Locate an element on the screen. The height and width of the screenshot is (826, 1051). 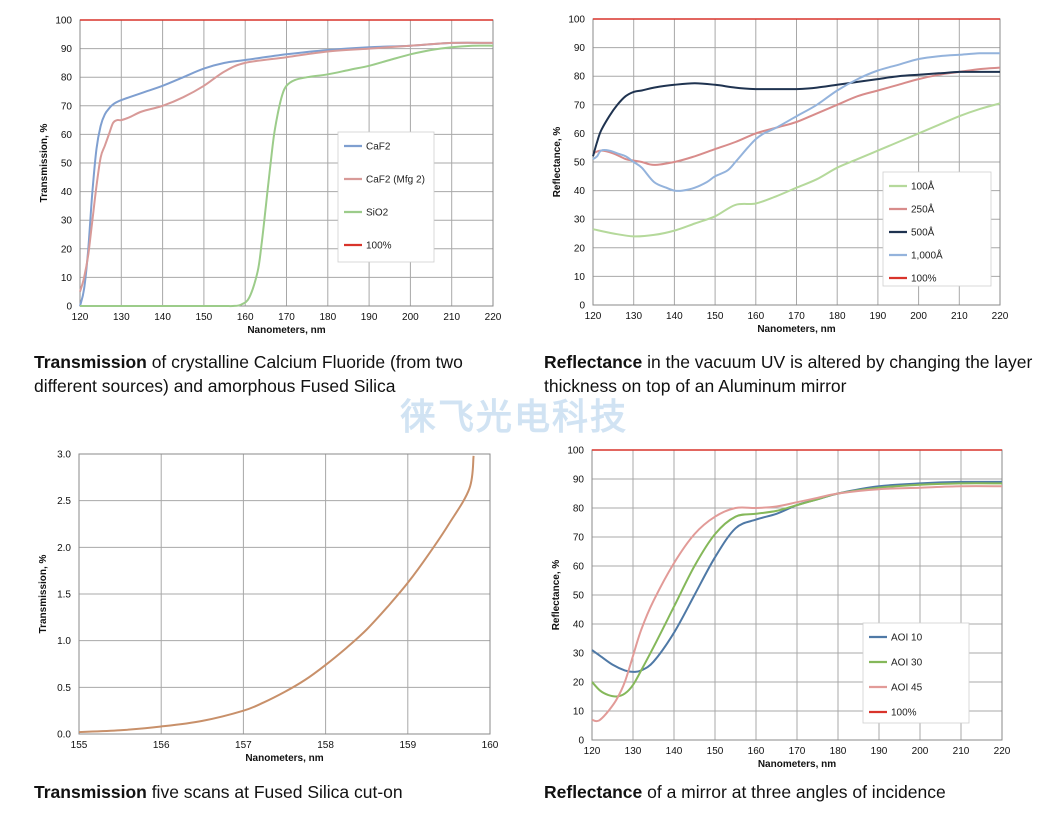
watermark-text: 徕飞光电科技 is located at coordinates (514, 417).